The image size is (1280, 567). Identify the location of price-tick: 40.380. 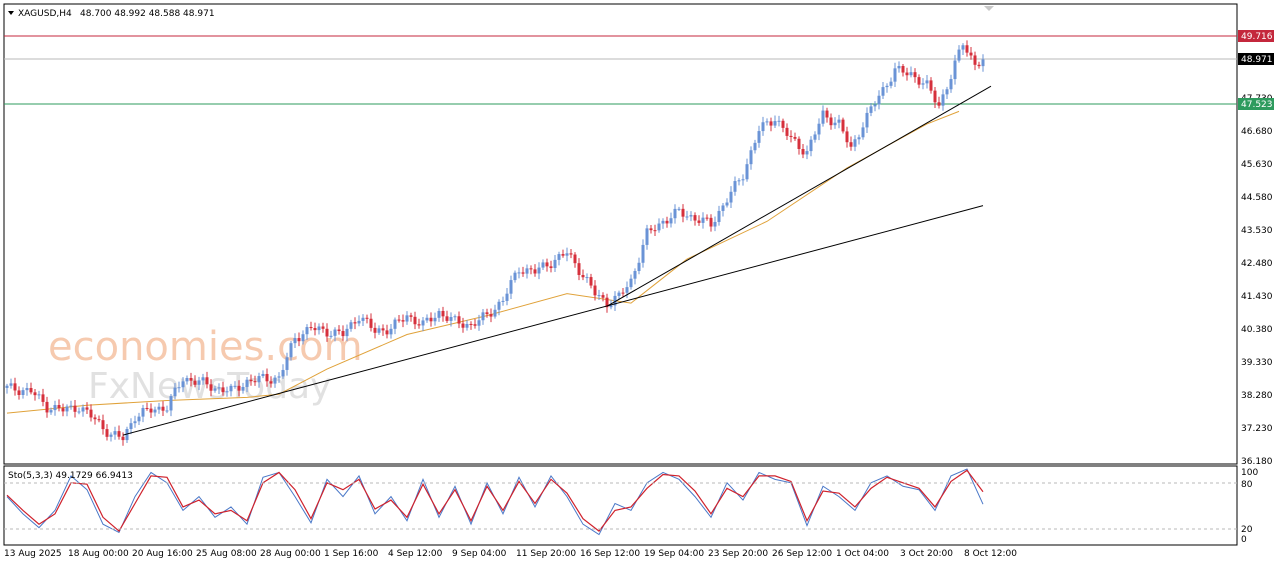
(1257, 330).